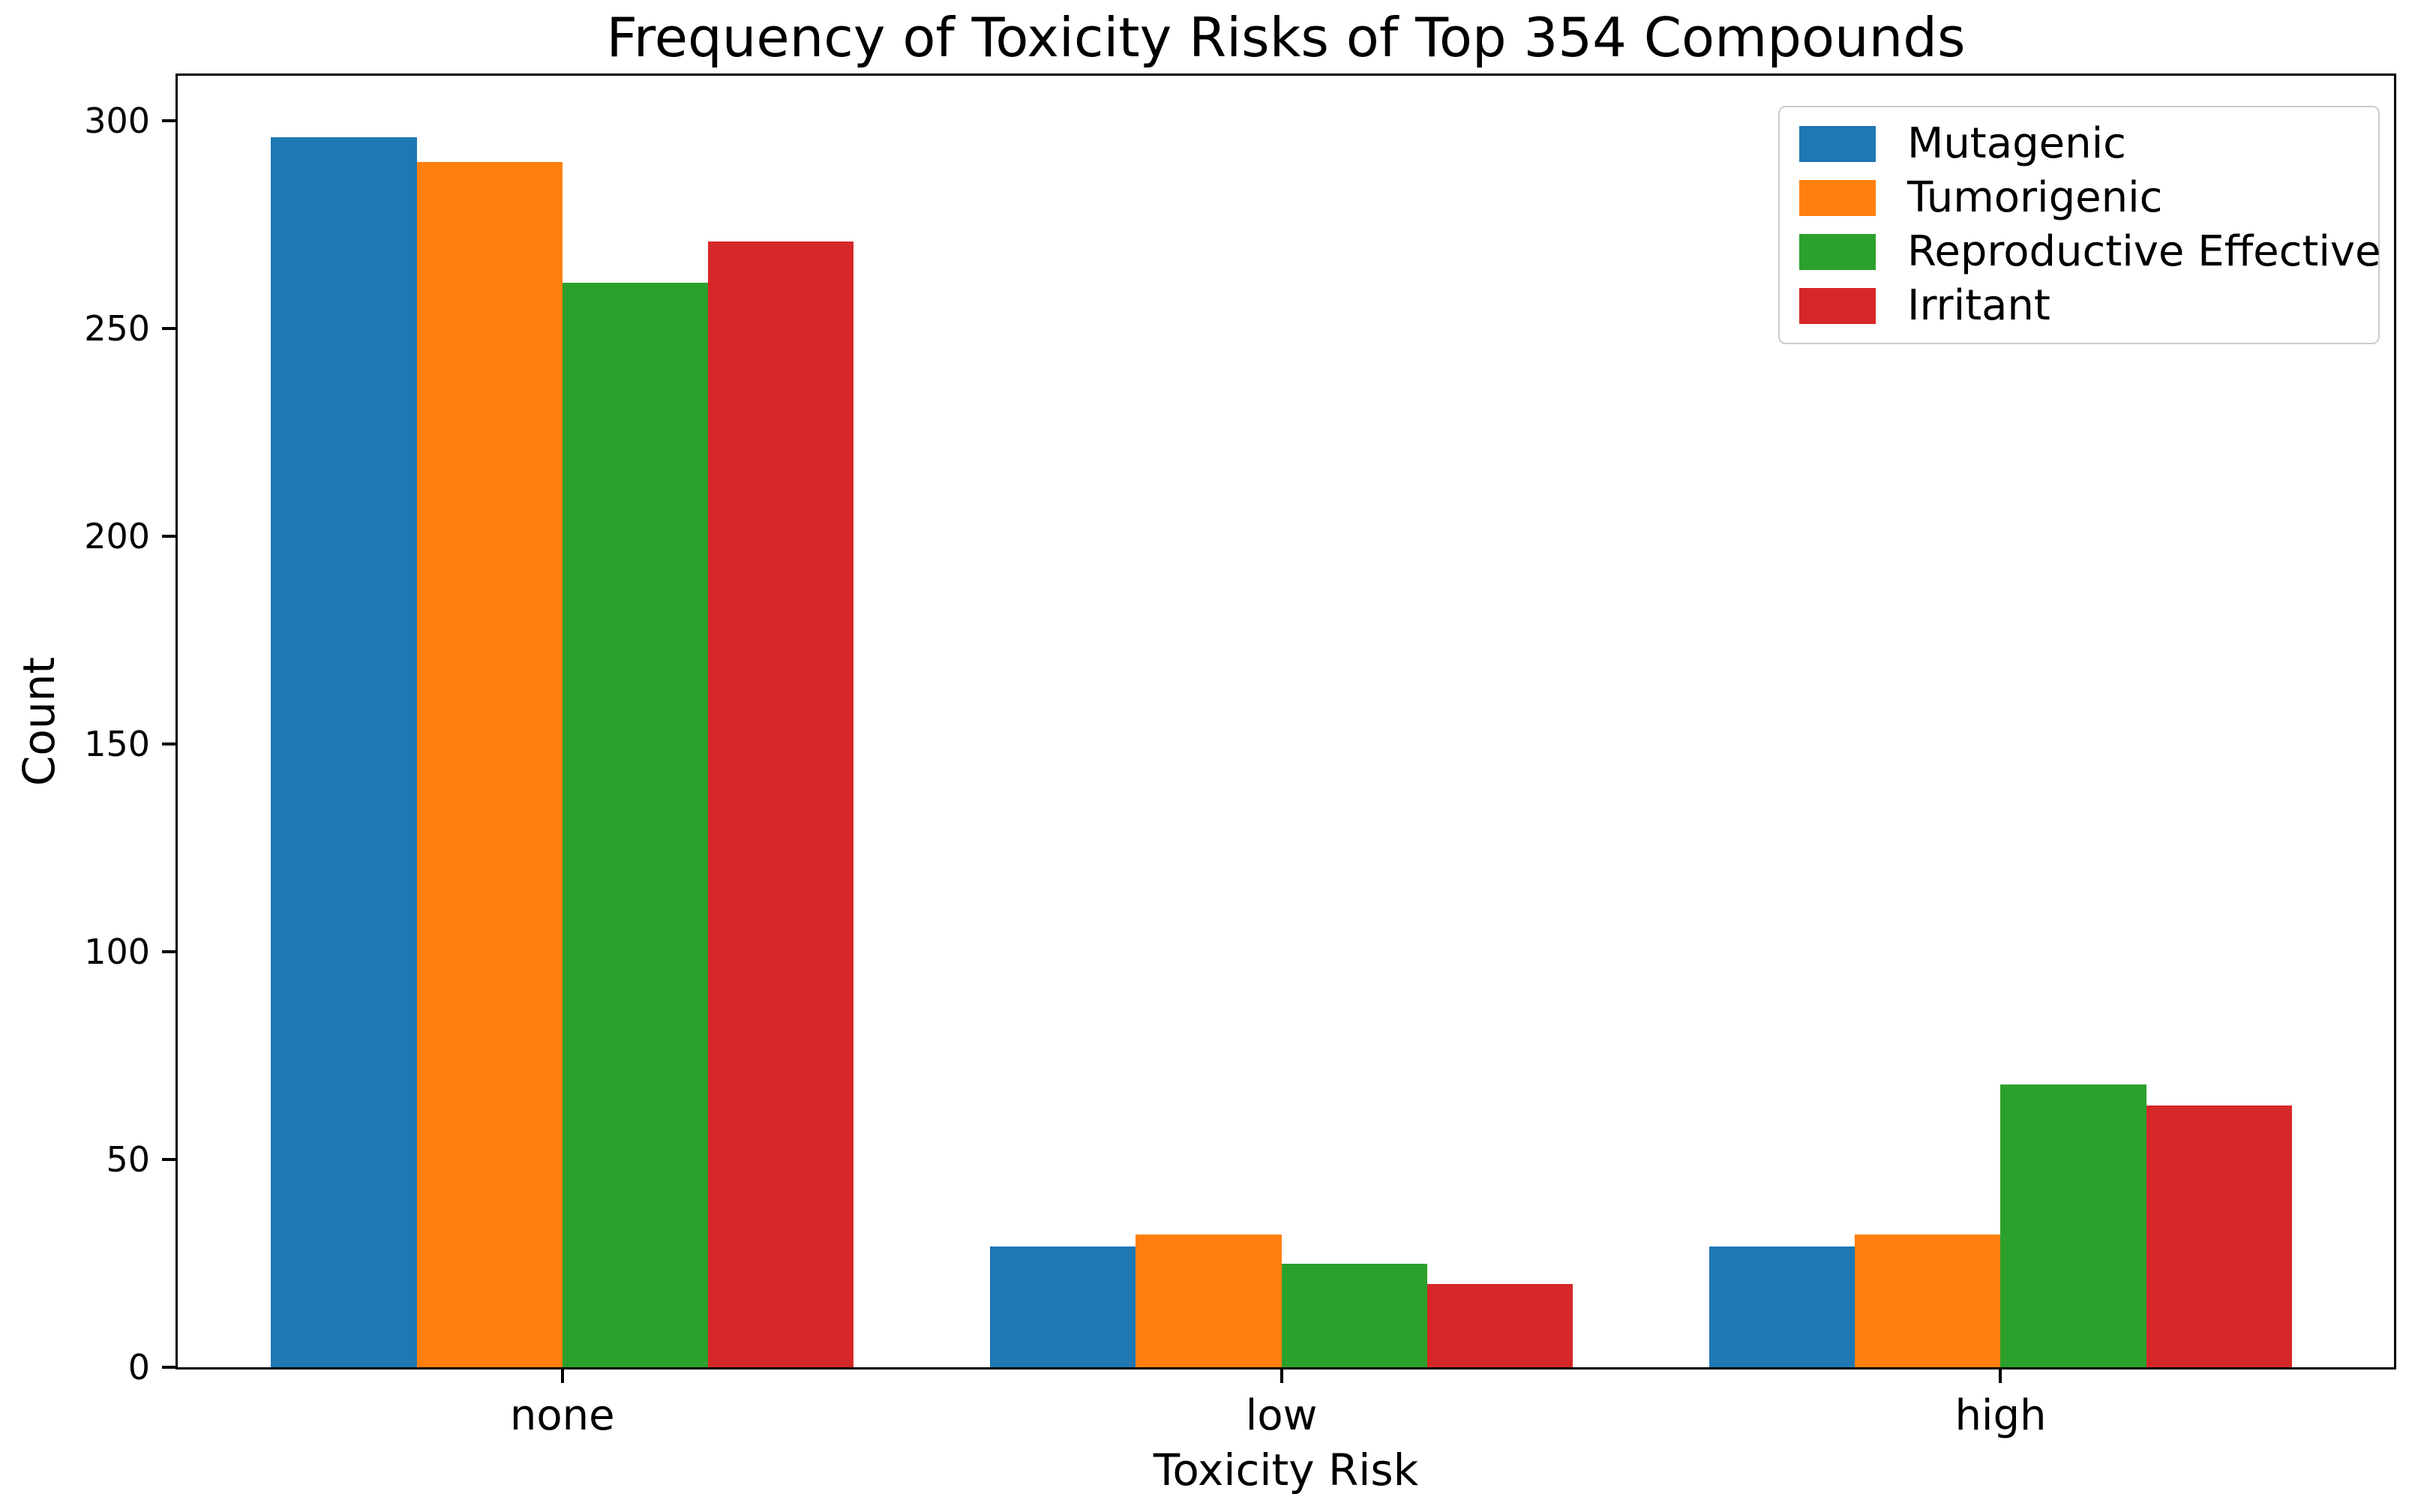  Describe the element at coordinates (562, 1415) in the screenshot. I see `x-tick-label: none` at that location.